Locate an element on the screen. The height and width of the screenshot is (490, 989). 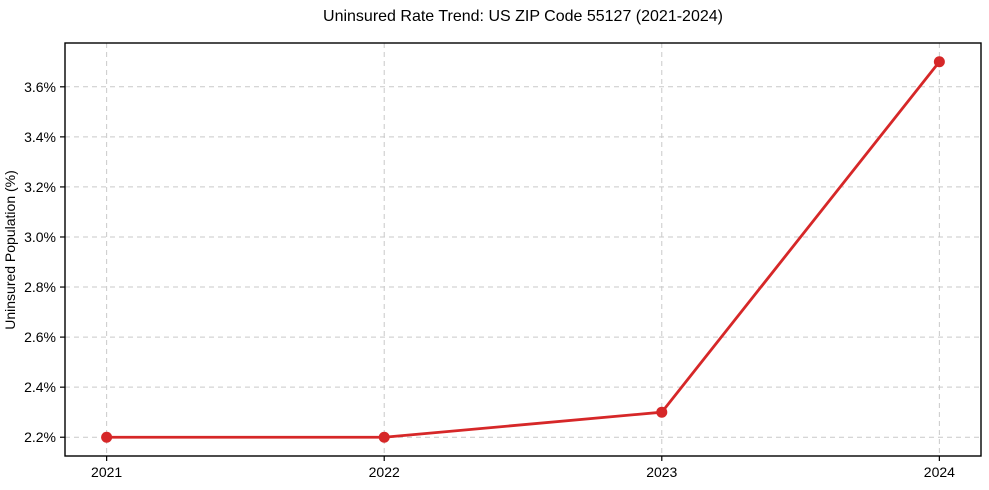
y-axis-label: Uninsured Population (%) is located at coordinates (10, 250).